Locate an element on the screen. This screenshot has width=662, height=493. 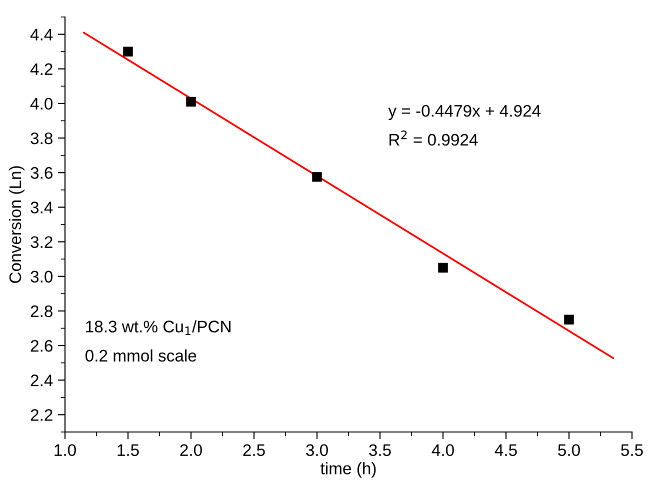
annotation: R$^{2}$ = 0.9924 is located at coordinates (434, 138).